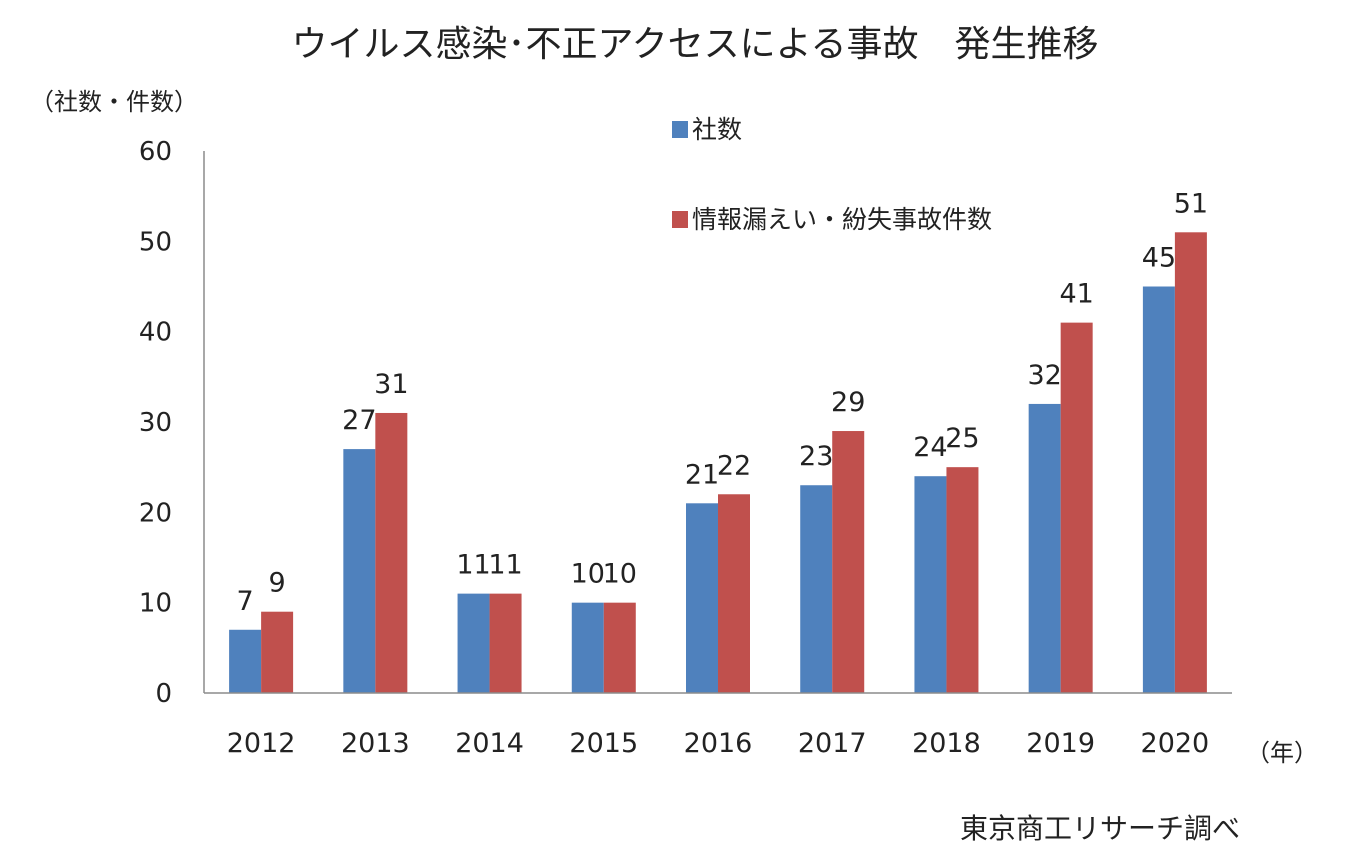 The image size is (1365, 852). What do you see at coordinates (155, 604) in the screenshot?
I see `y-tick-label: 10` at bounding box center [155, 604].